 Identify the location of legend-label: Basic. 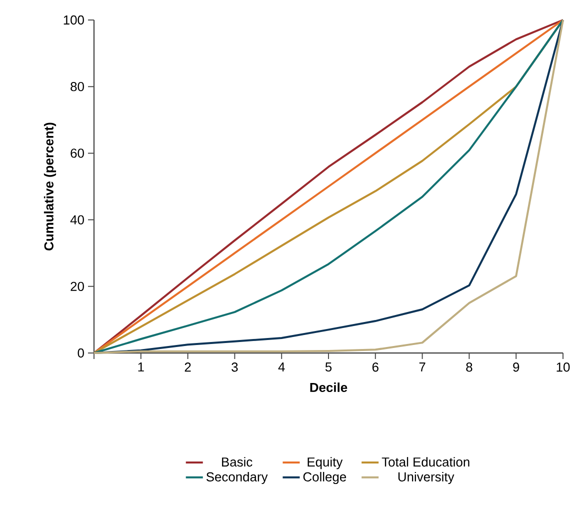
(237, 462).